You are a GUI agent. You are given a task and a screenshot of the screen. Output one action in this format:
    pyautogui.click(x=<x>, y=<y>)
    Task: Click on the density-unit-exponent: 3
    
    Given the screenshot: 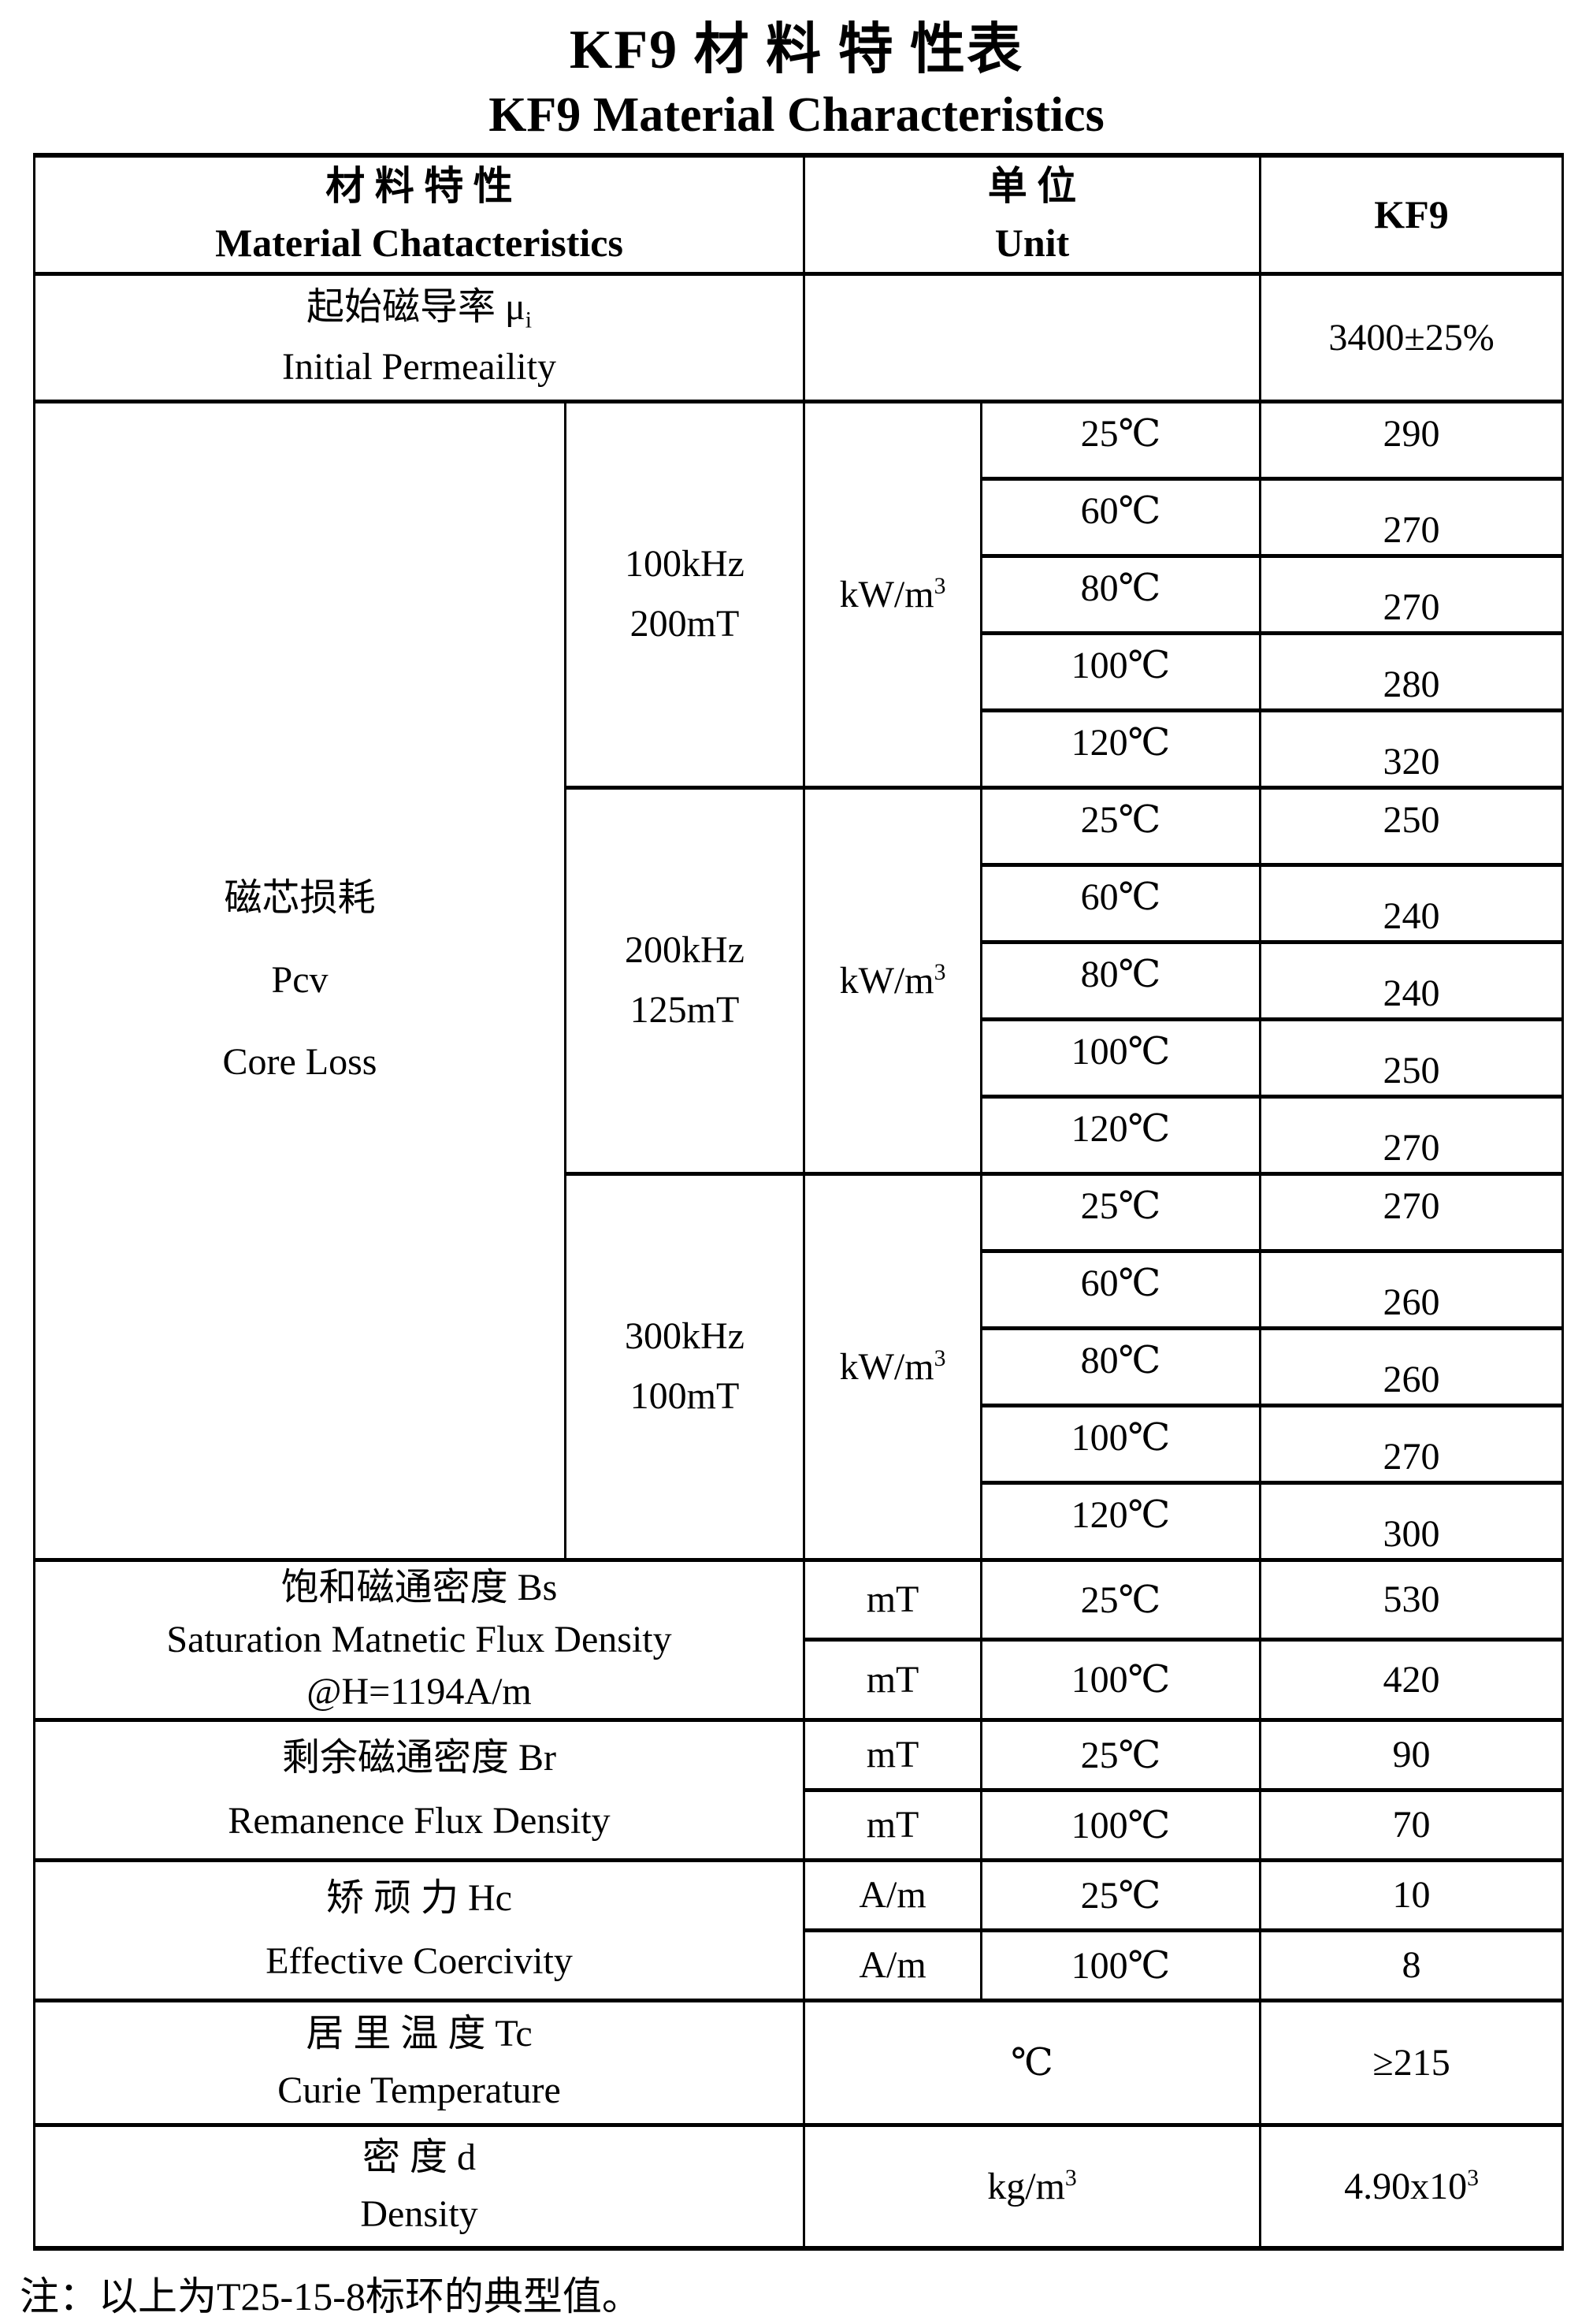 What is the action you would take?
    pyautogui.click(x=1070, y=2177)
    